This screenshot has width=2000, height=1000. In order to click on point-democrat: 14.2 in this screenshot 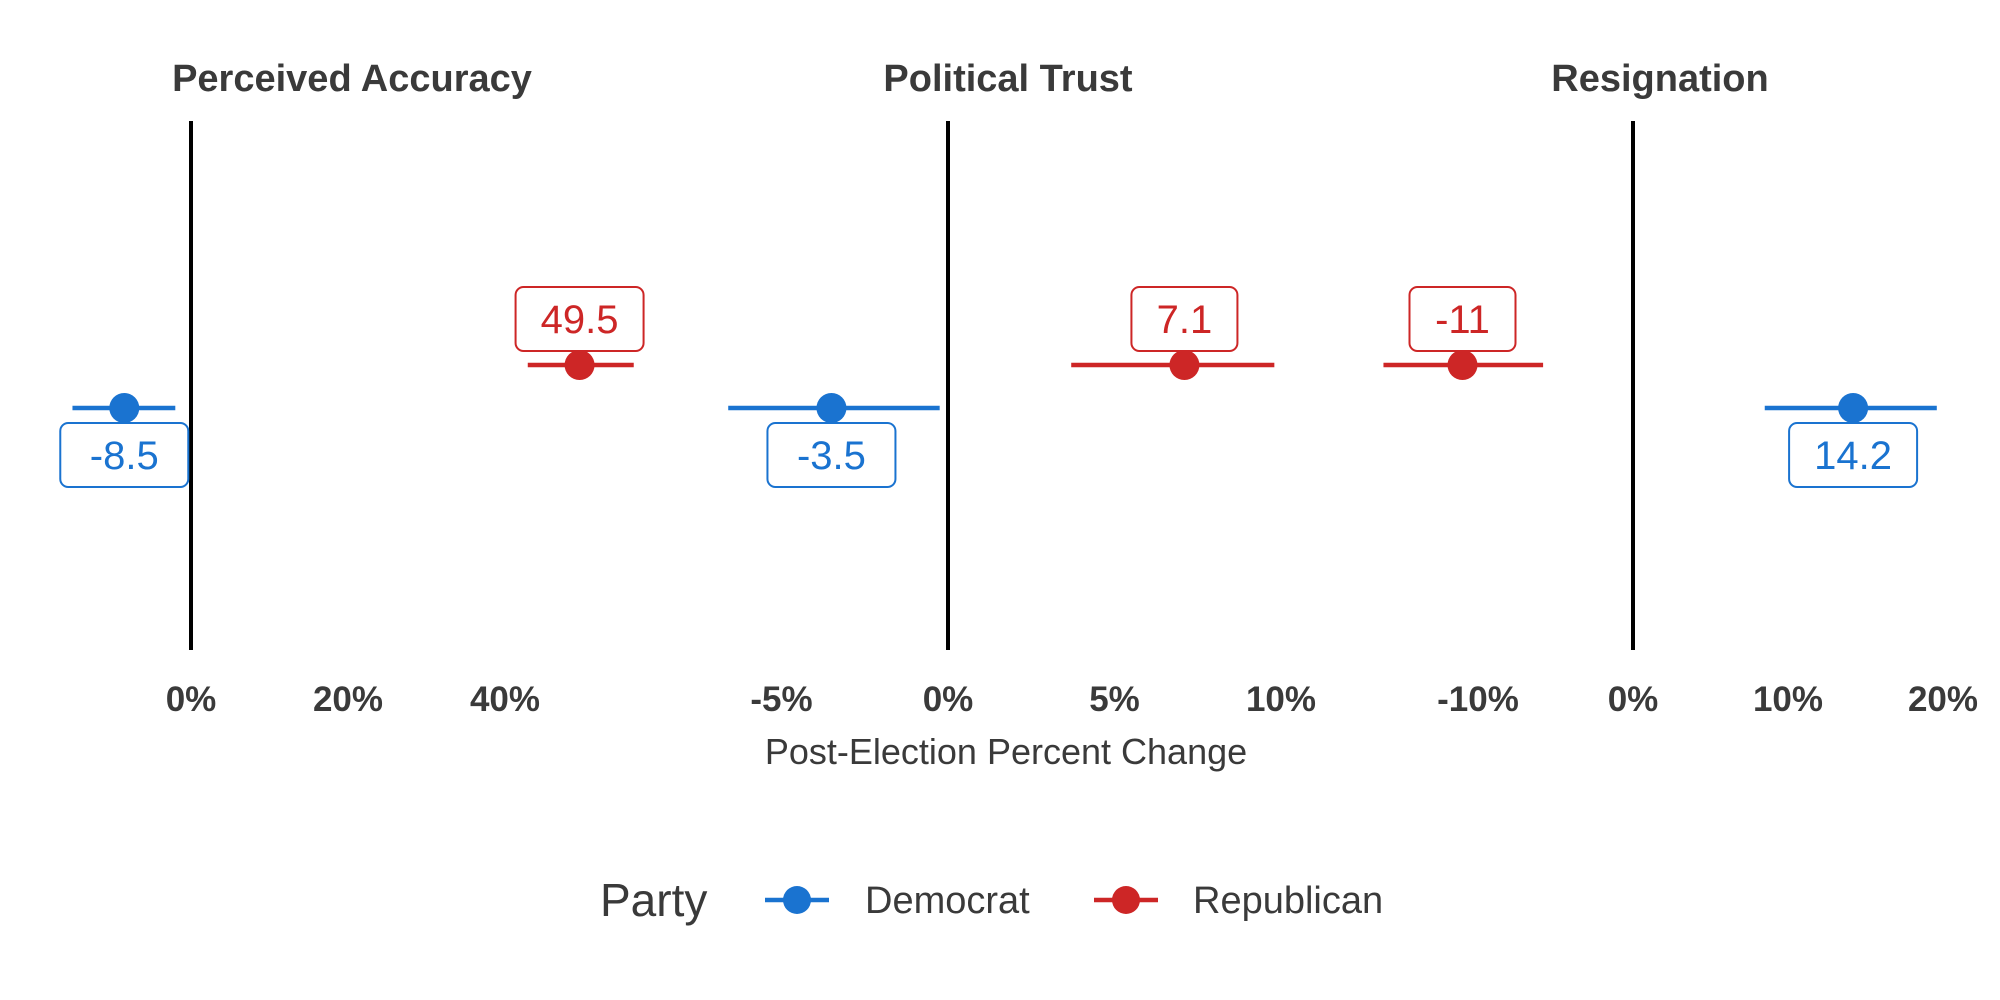, I will do `click(1850, 440)`.